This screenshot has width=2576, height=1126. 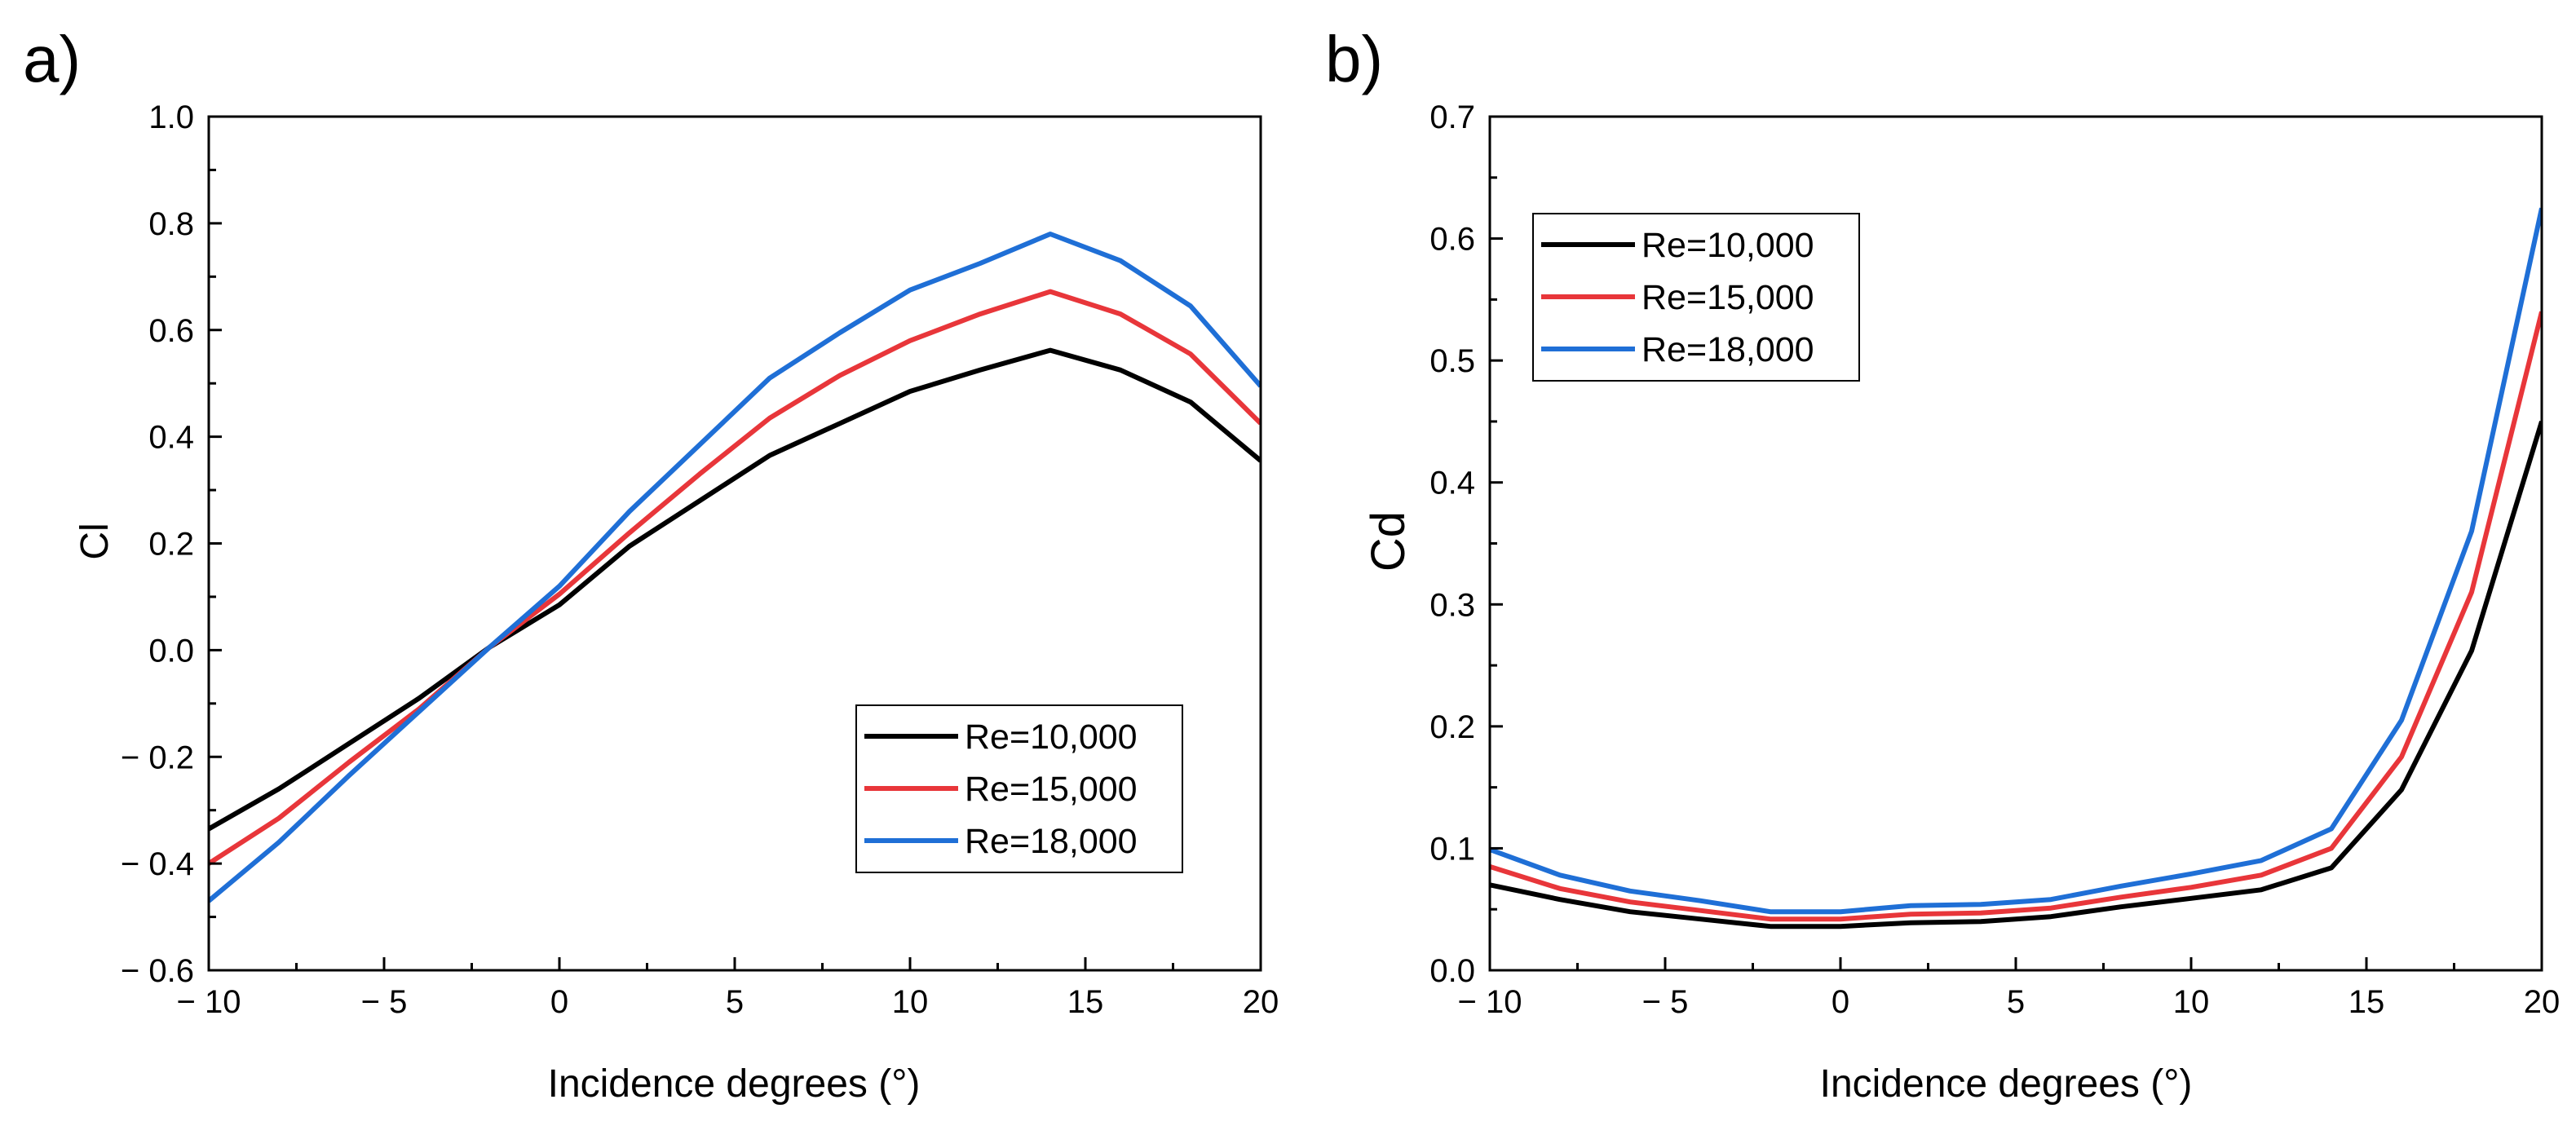 What do you see at coordinates (171, 117) in the screenshot?
I see `y-tick-label-a: 1.0` at bounding box center [171, 117].